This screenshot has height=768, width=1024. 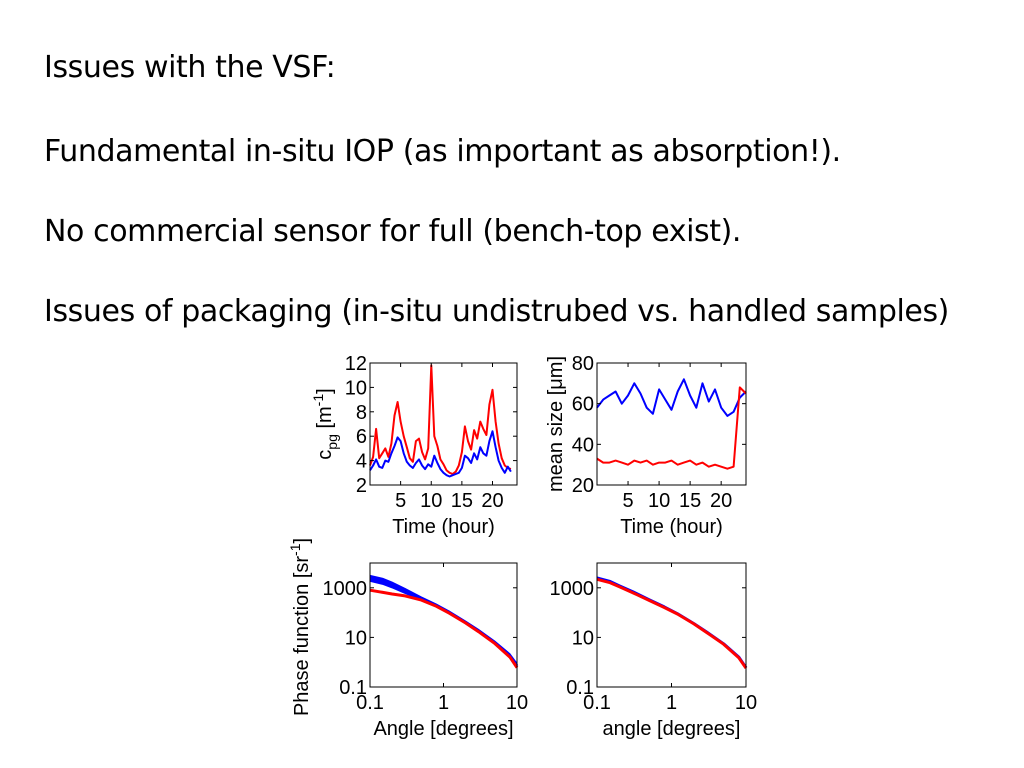 I want to click on y-tick-label: 60, so click(x=583, y=405).